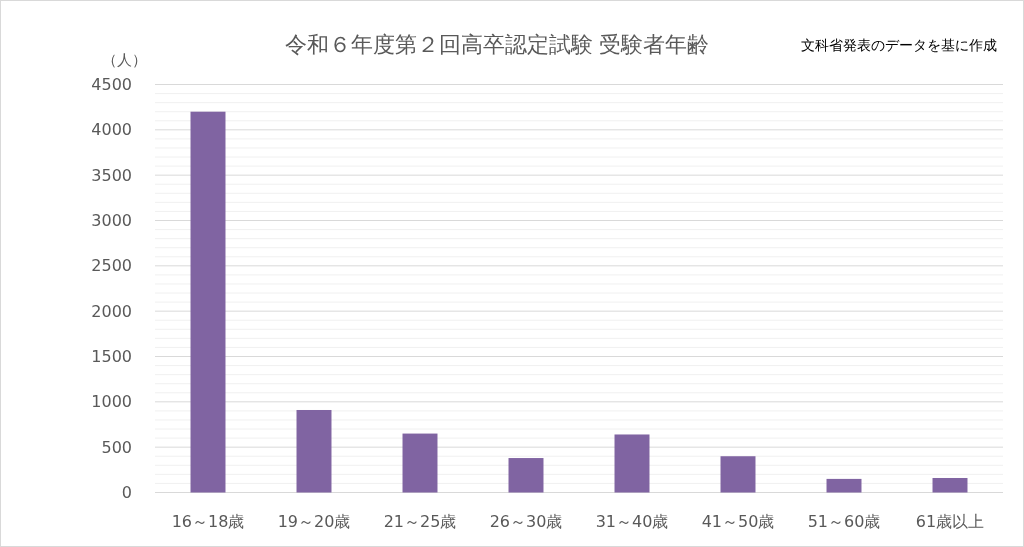 This screenshot has height=547, width=1024. I want to click on y-tick-label: 4500, so click(111, 84).